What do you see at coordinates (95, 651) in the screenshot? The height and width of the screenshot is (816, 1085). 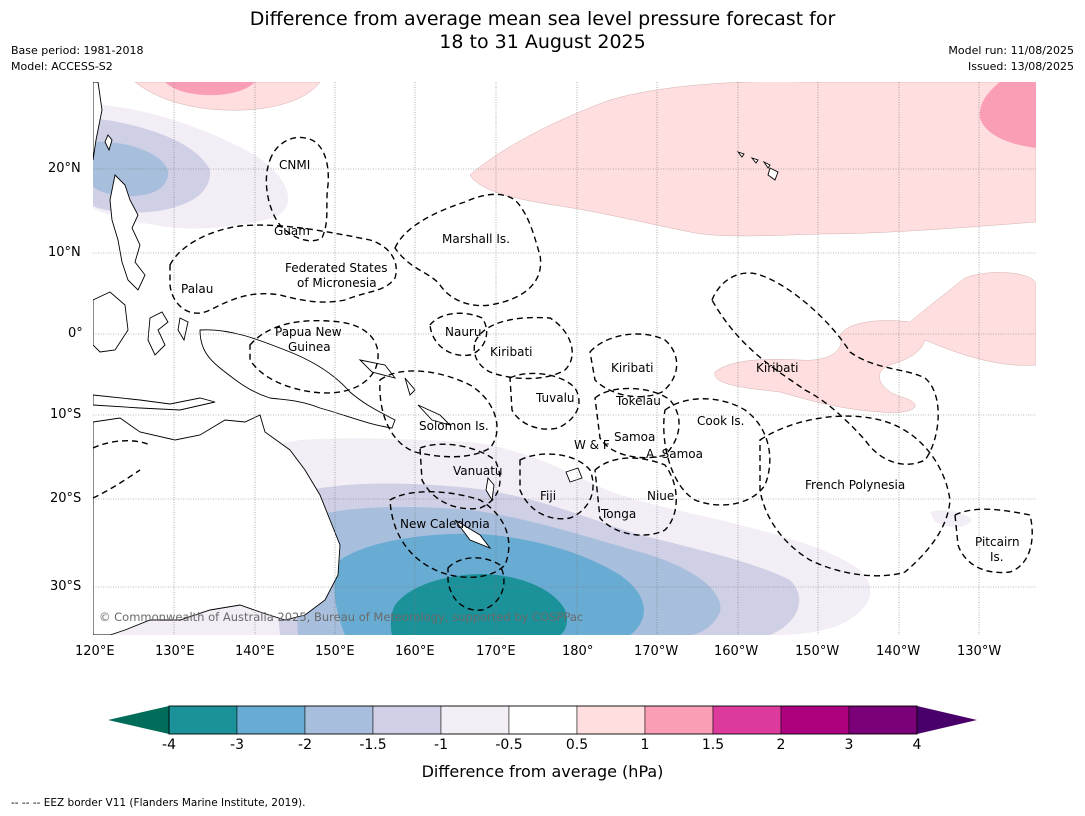 I see `x-tick-120e: 120°E` at bounding box center [95, 651].